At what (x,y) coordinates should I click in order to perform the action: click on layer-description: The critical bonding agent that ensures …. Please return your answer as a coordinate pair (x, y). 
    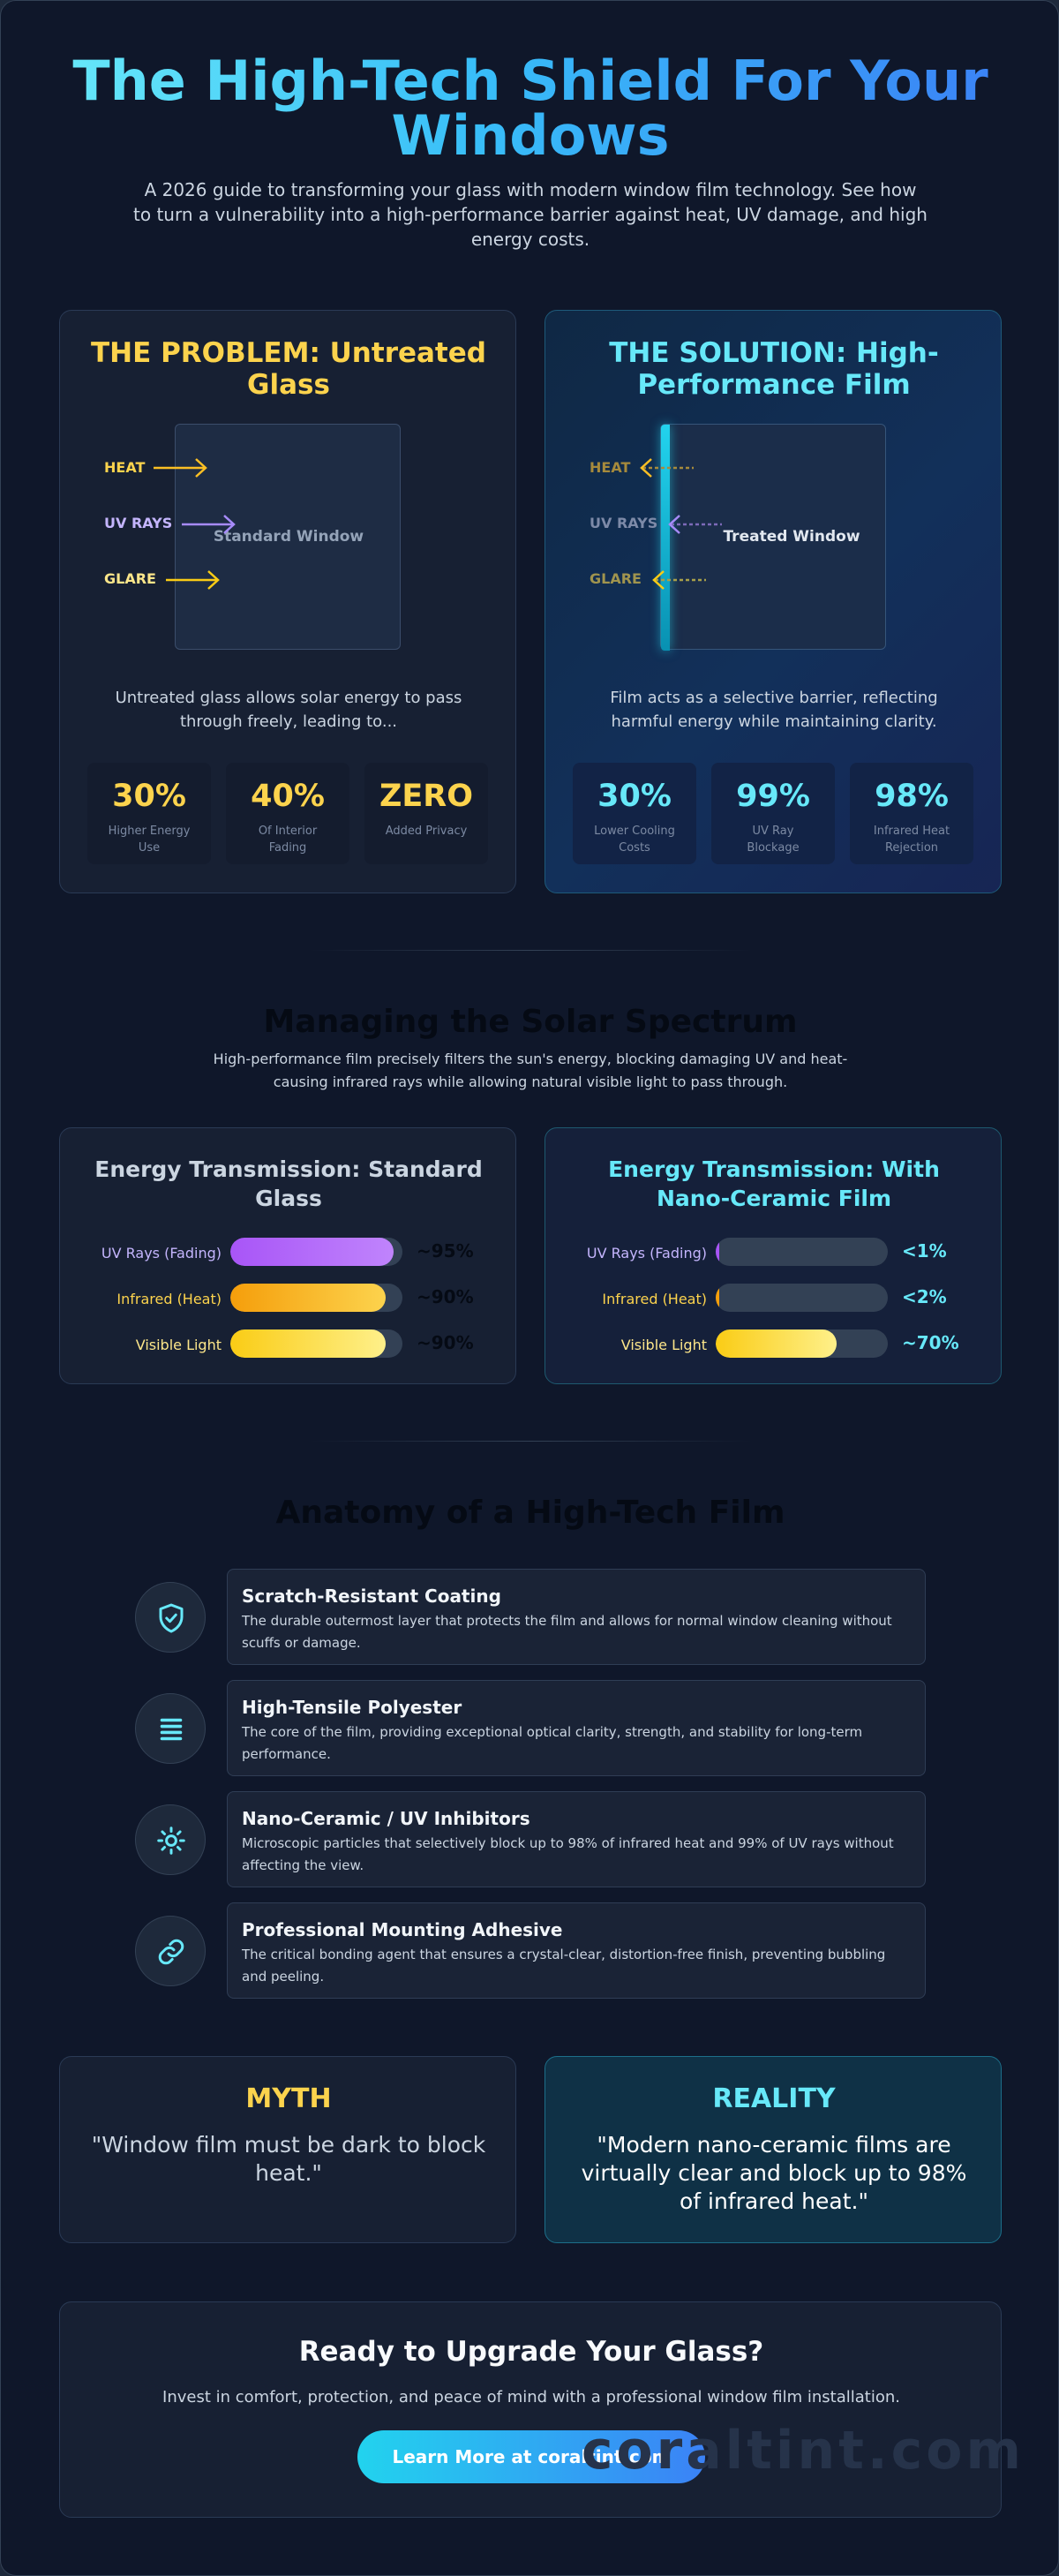
    Looking at the image, I should click on (564, 1966).